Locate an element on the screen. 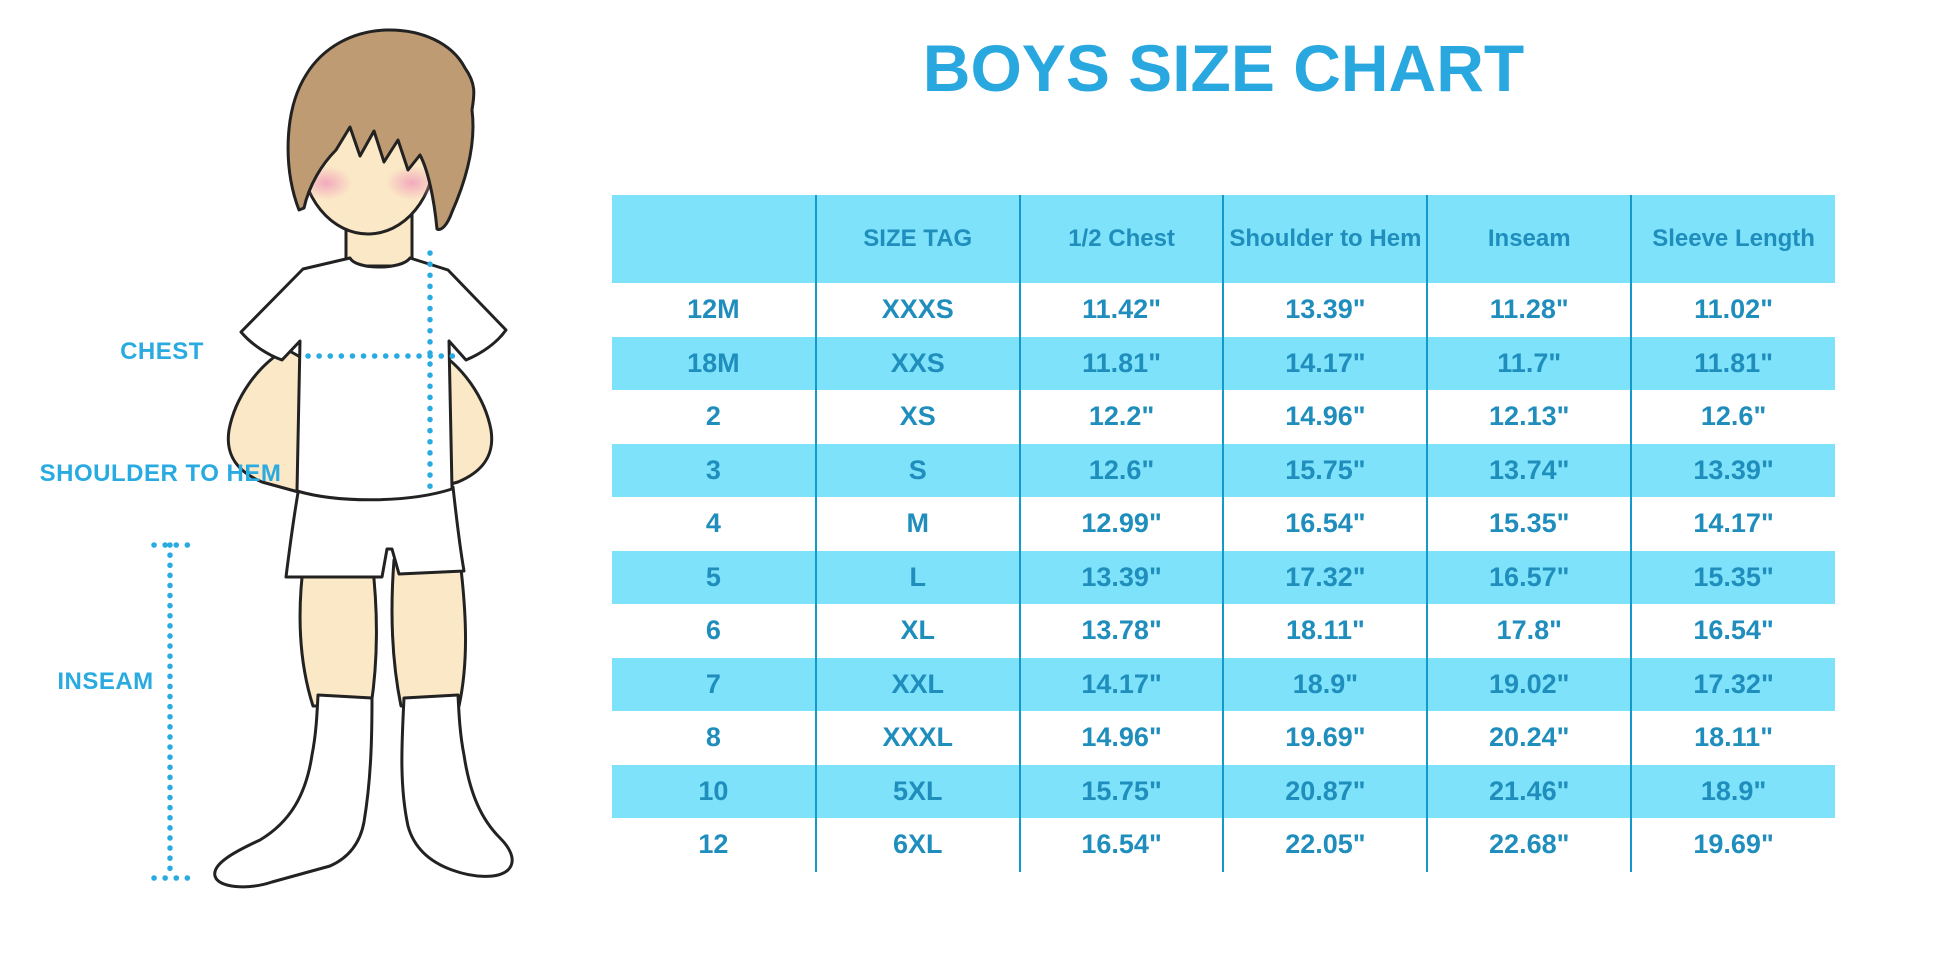  value-cell: 11.7" is located at coordinates (1529, 363).